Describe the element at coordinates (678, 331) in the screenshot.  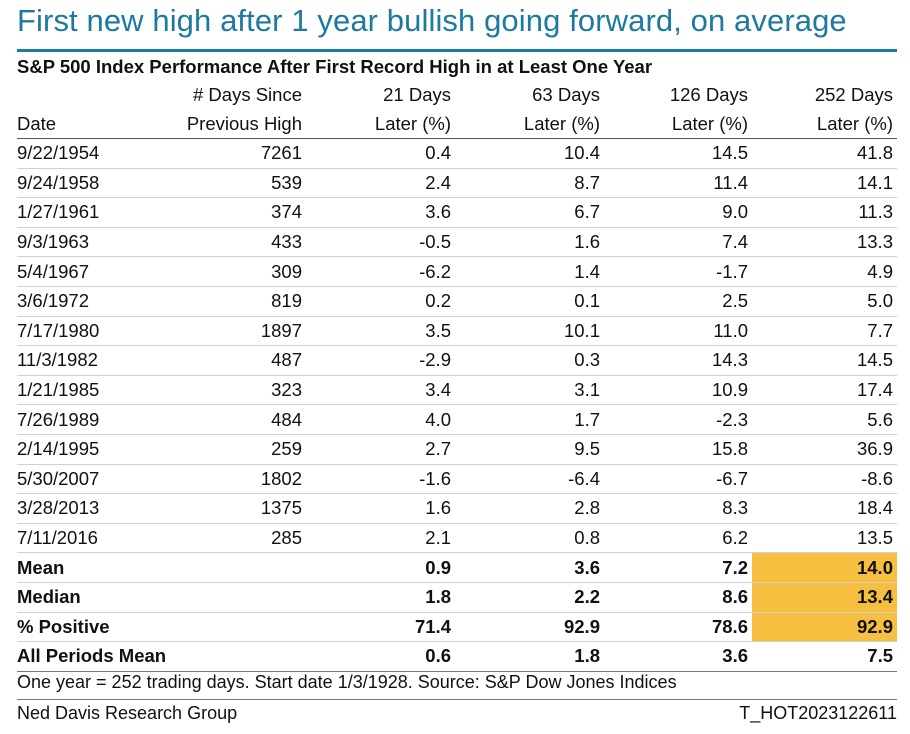
I see `value-cell: 11.0` at that location.